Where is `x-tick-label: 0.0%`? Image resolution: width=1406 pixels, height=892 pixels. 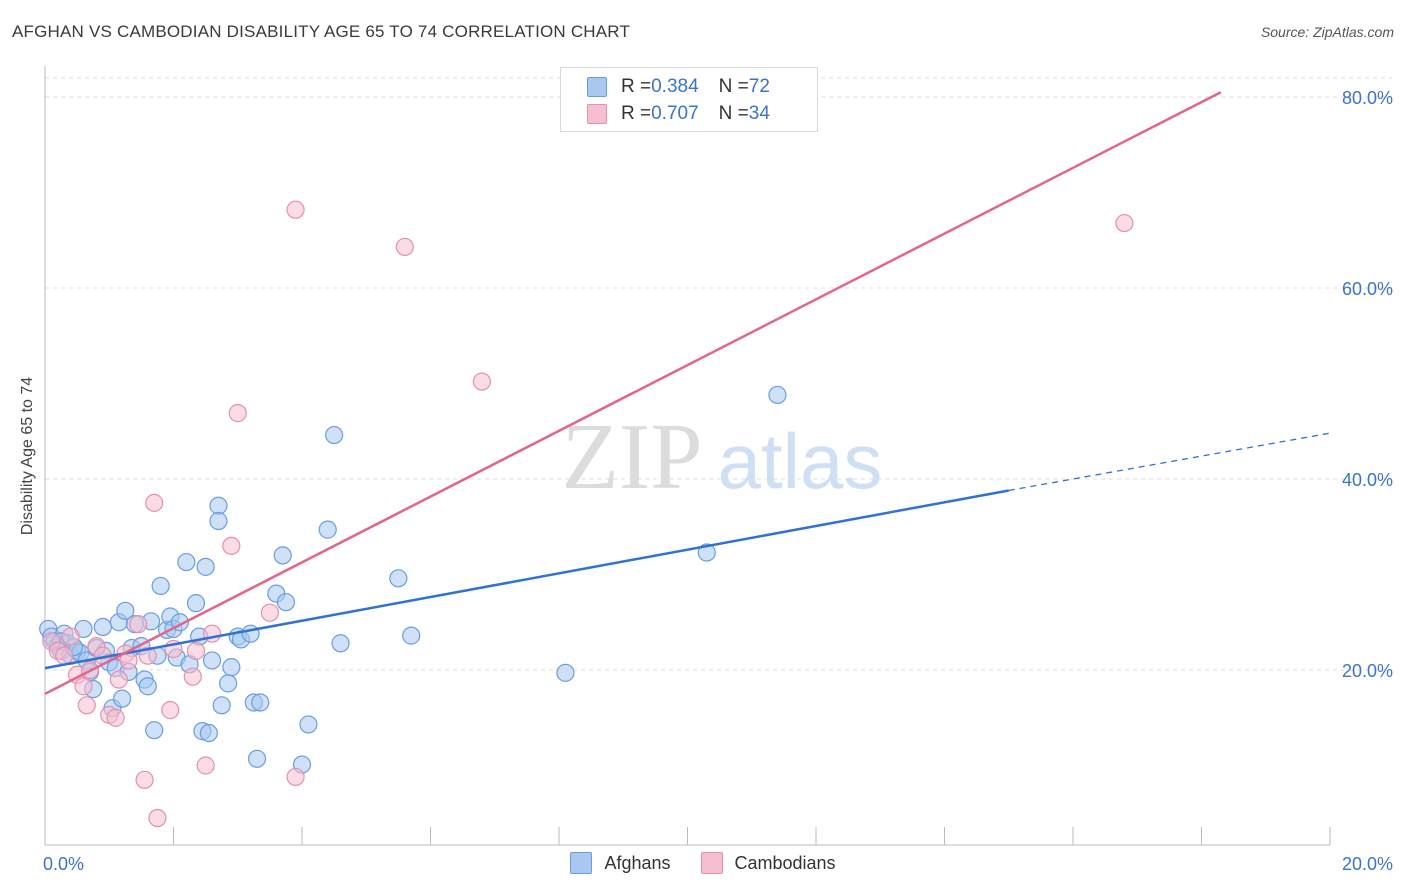
x-tick-label: 0.0% is located at coordinates (63, 864).